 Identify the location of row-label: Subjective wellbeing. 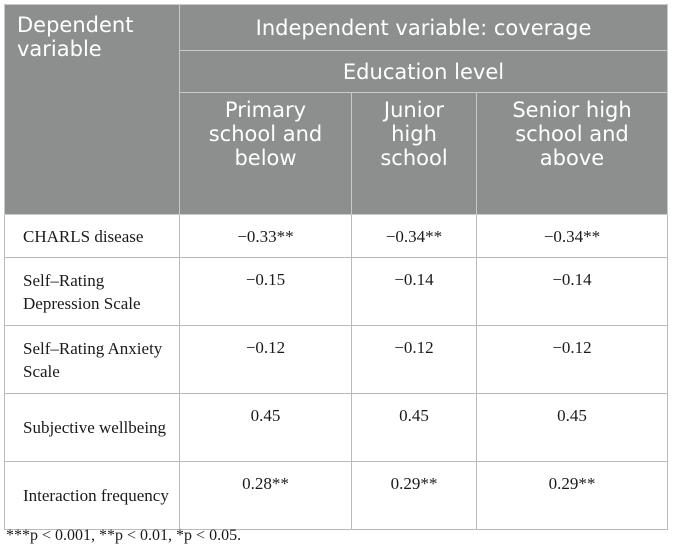
(92, 427).